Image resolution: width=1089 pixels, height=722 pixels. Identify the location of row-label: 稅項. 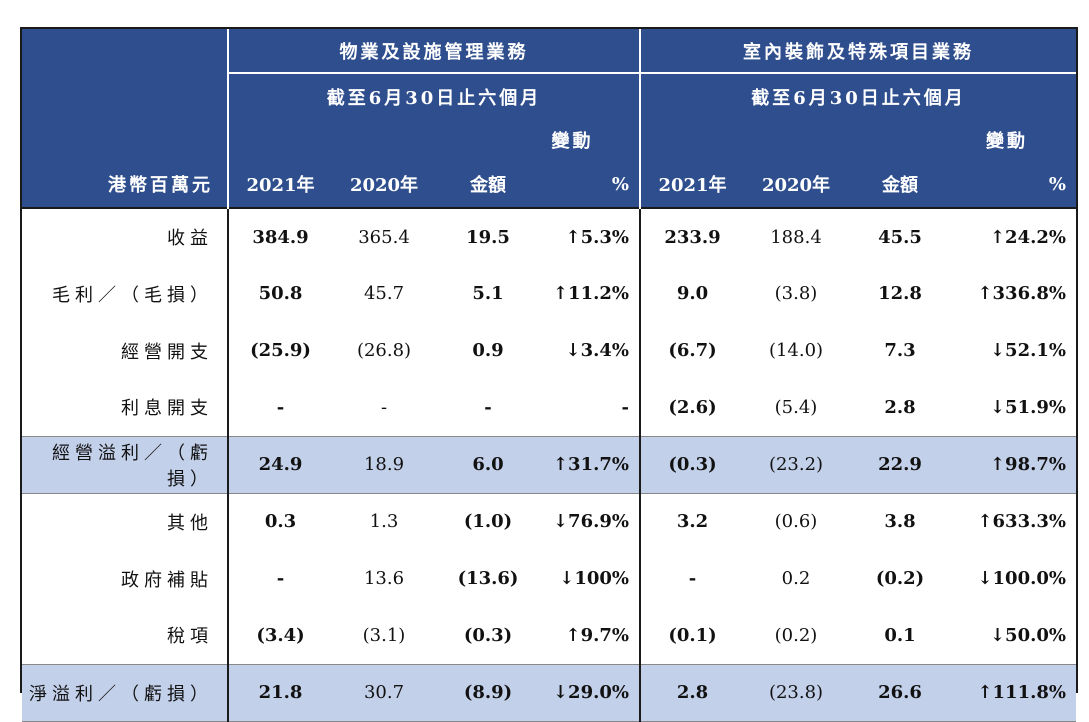
(190, 637).